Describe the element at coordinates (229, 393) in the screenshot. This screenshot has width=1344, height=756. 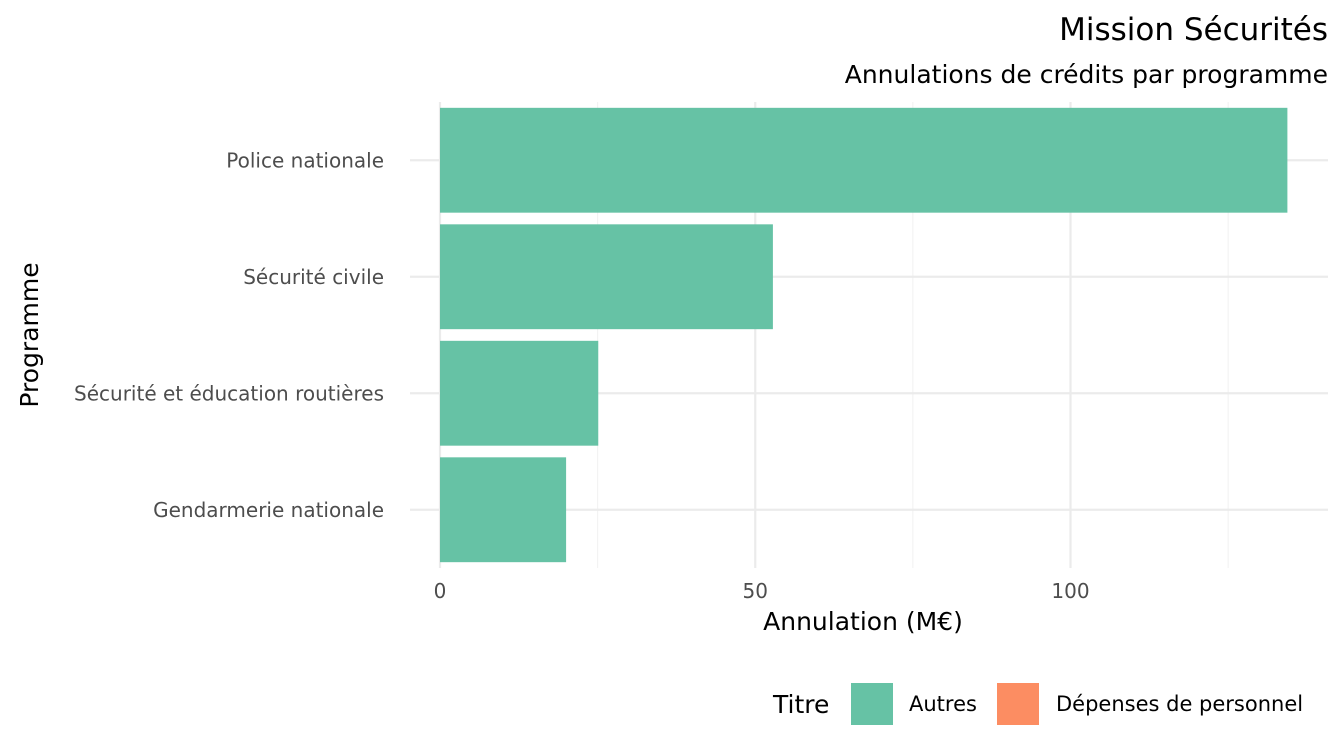
I see `y-tick-label: Sécurité et éducation routières` at that location.